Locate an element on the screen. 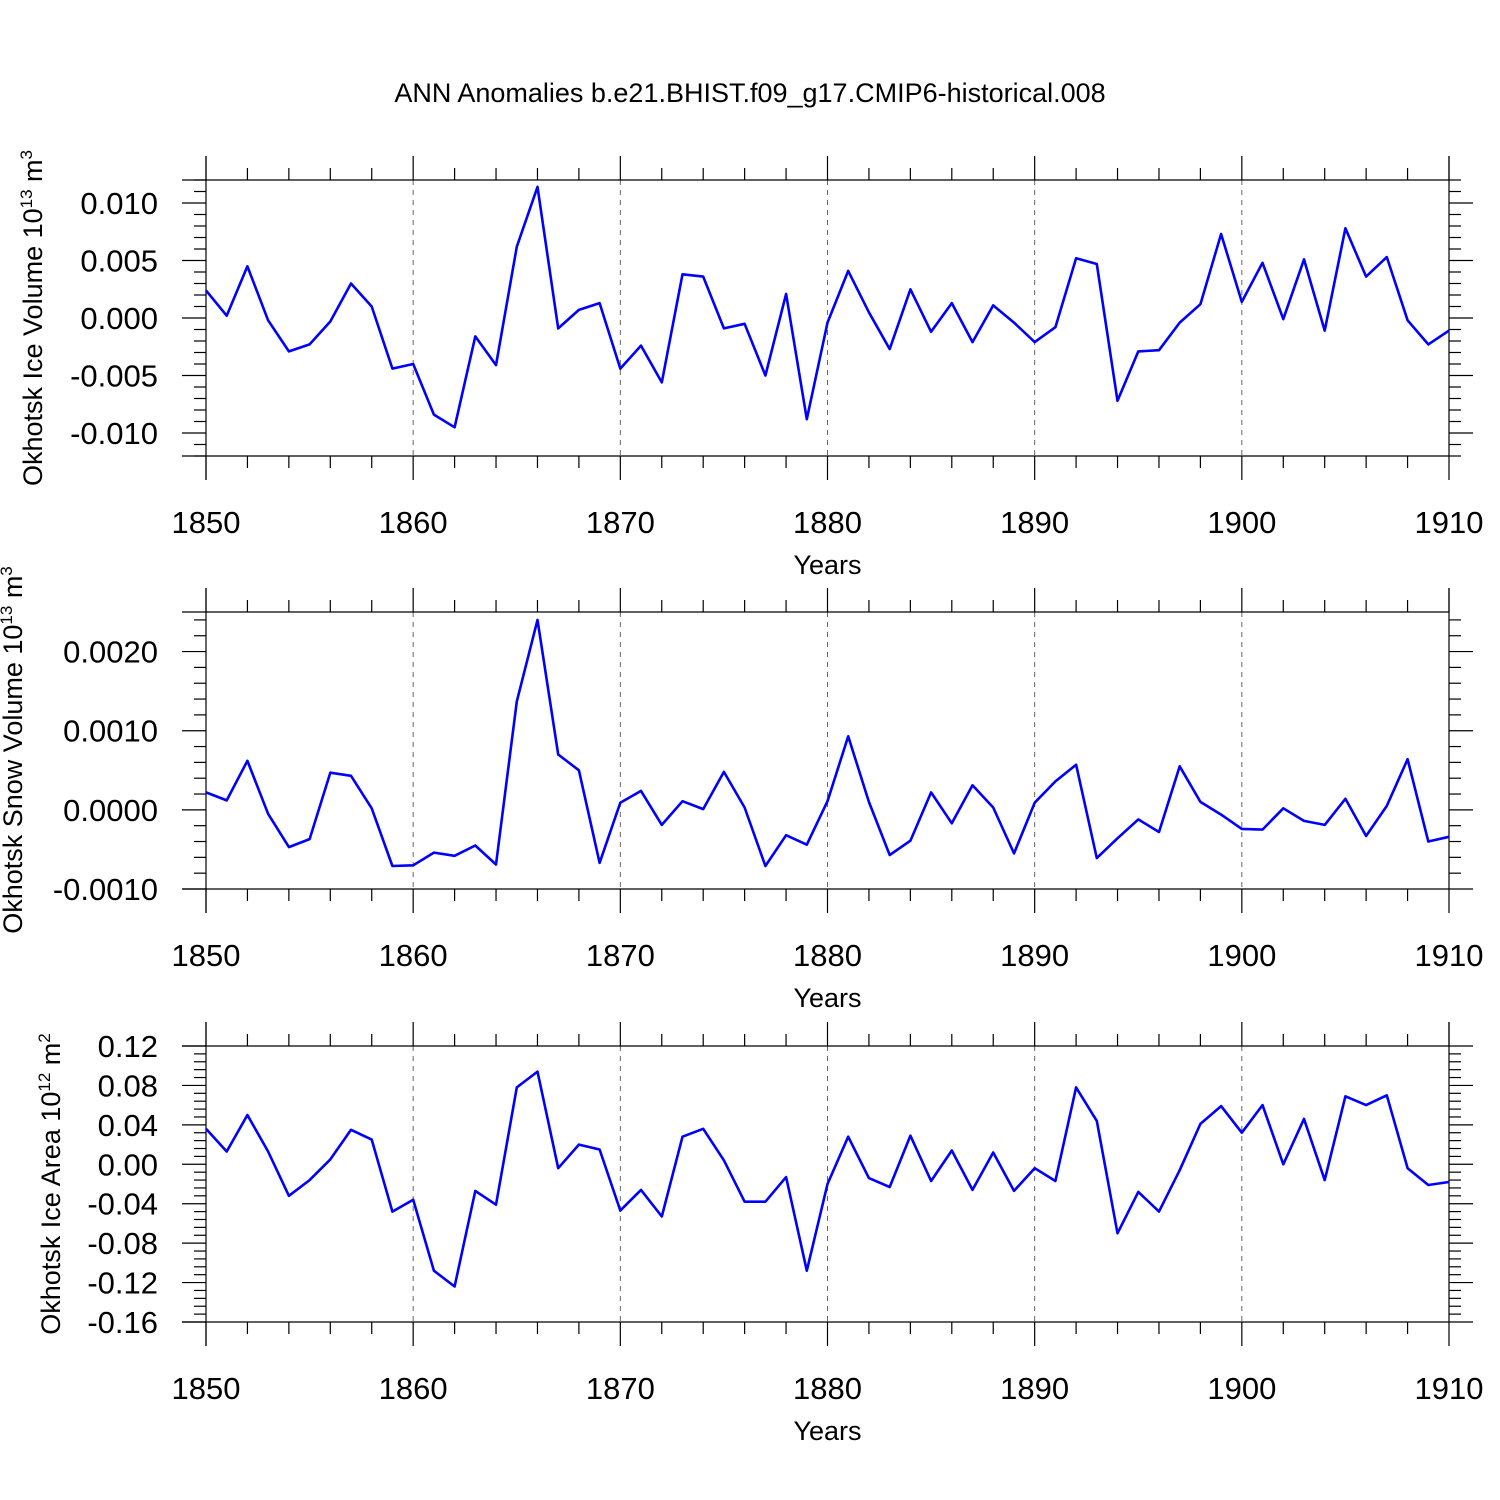  y-tick-label: 0.08 is located at coordinates (128, 1085).